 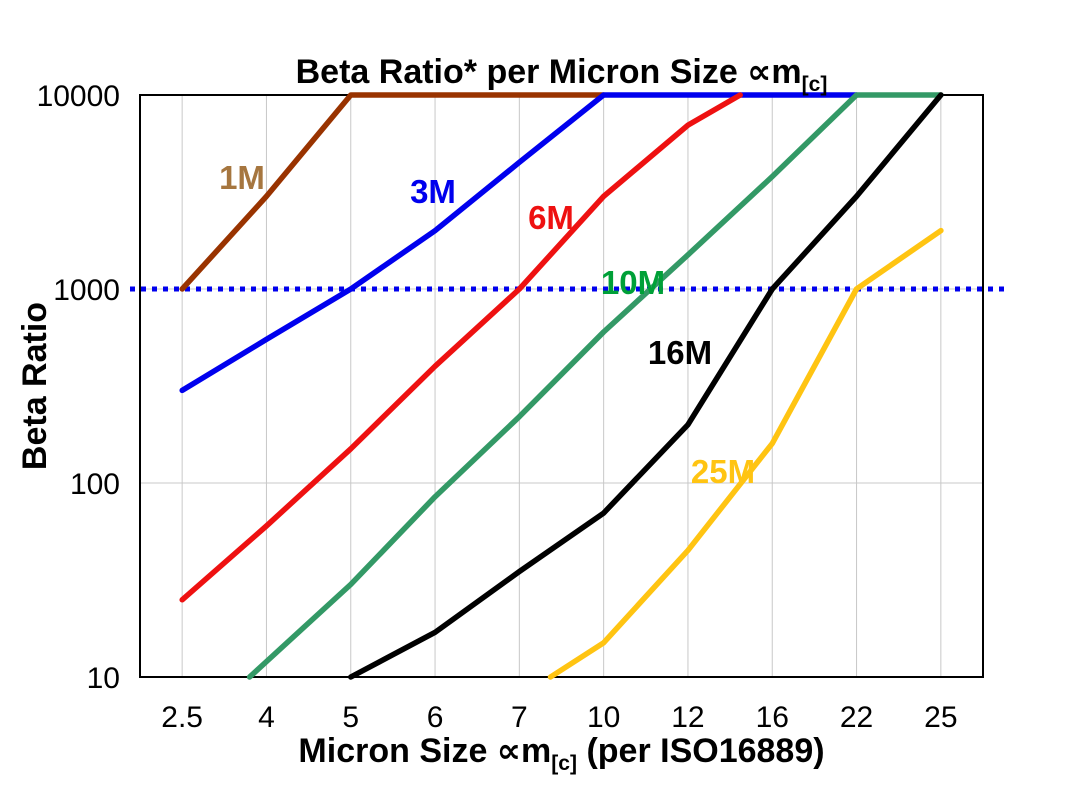 What do you see at coordinates (814, 84) in the screenshot?
I see `chart-title-subscript: [c]` at bounding box center [814, 84].